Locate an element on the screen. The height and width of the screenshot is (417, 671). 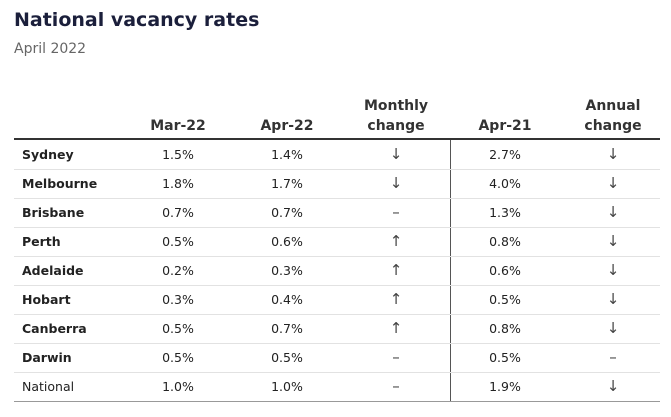
column-header: Apr-21 is located at coordinates (505, 126).